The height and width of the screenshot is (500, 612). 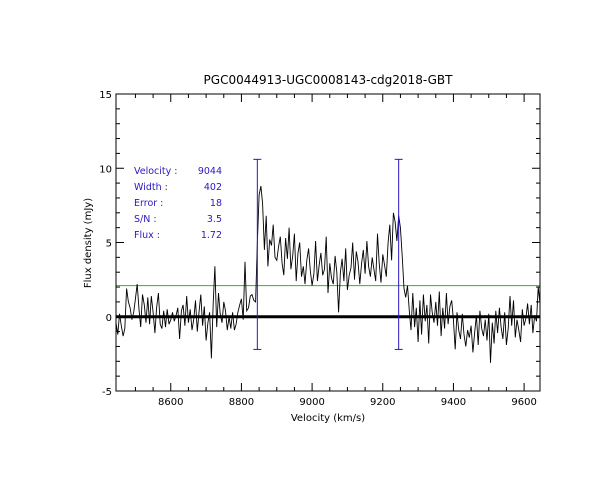 I want to click on x-tick-label: 8800, so click(x=241, y=402).